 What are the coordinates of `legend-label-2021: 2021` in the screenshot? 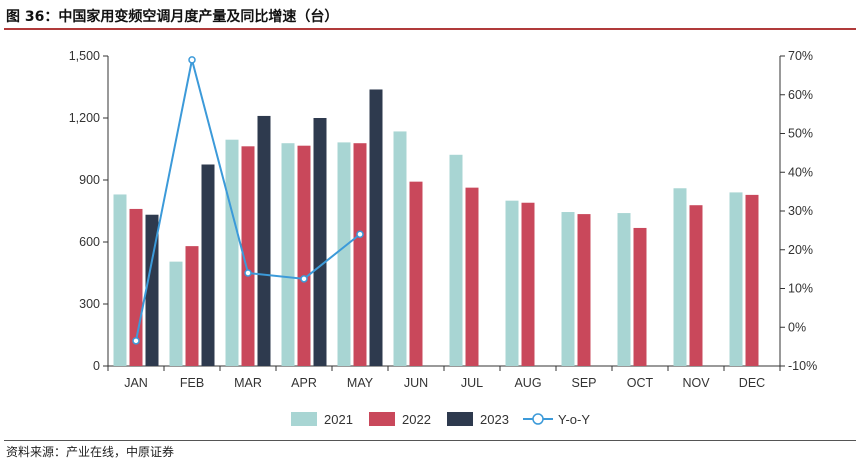 It's located at (338, 419).